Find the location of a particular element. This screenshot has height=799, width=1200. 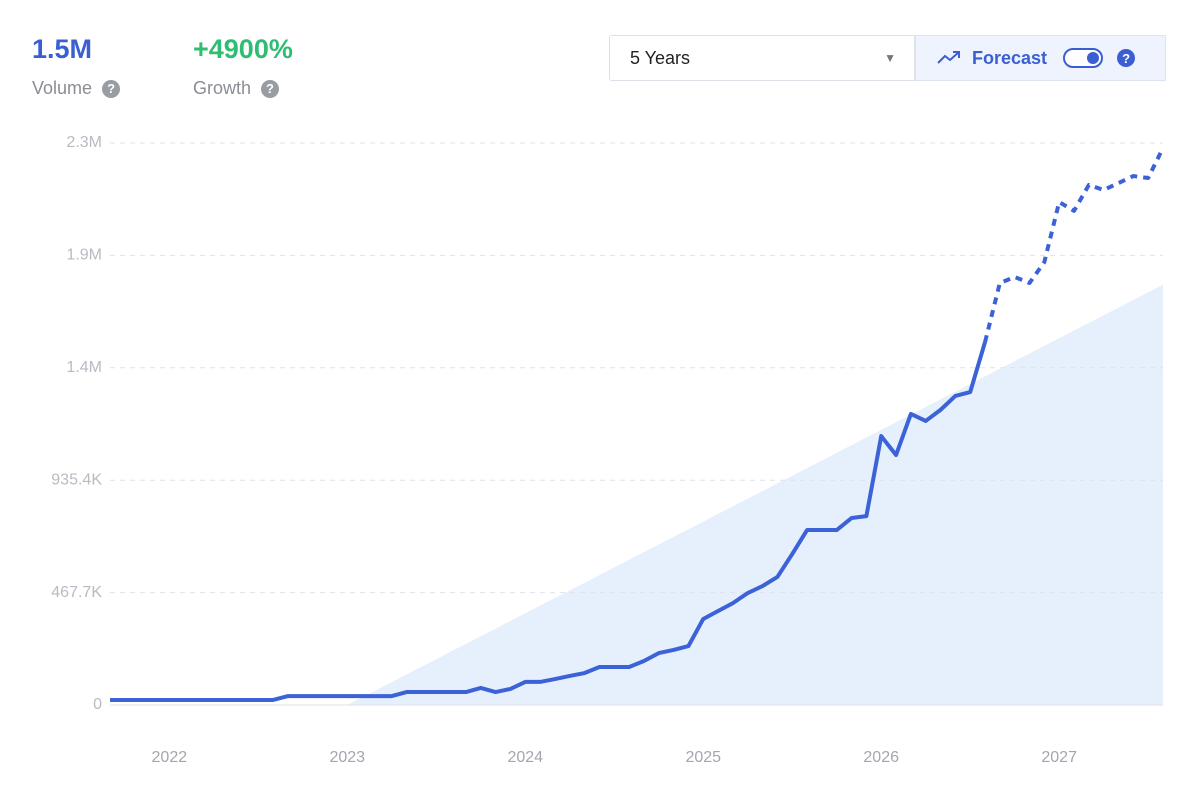

y-tick-label: 467.7K is located at coordinates (76, 592).